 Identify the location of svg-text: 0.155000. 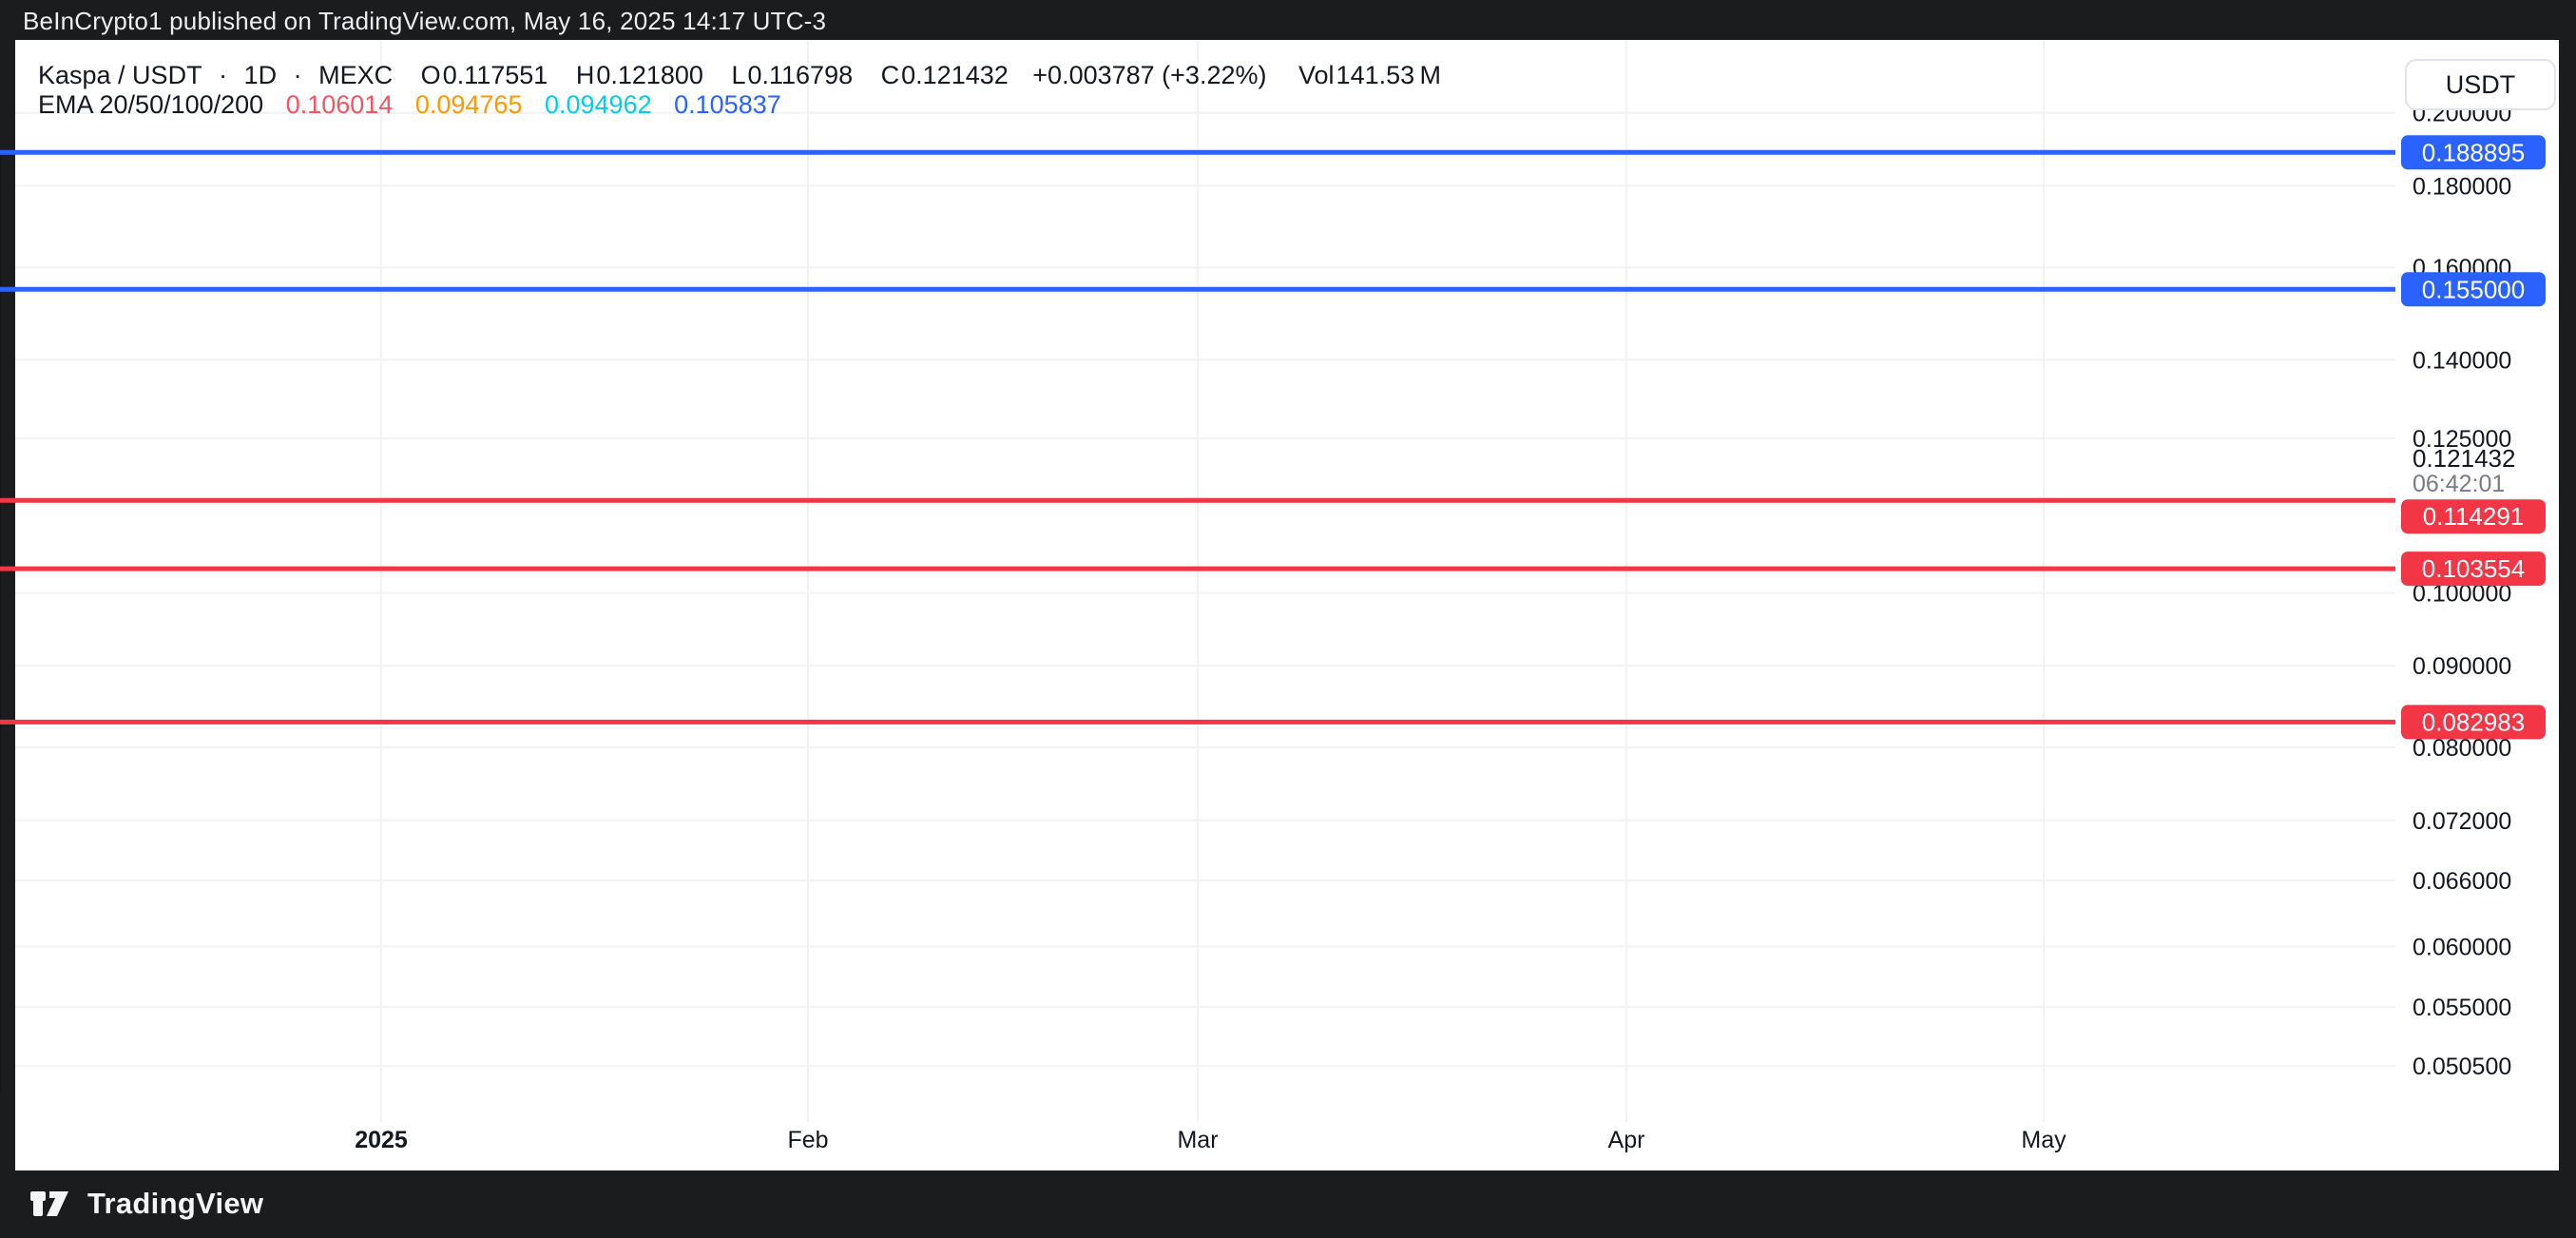
(2473, 289).